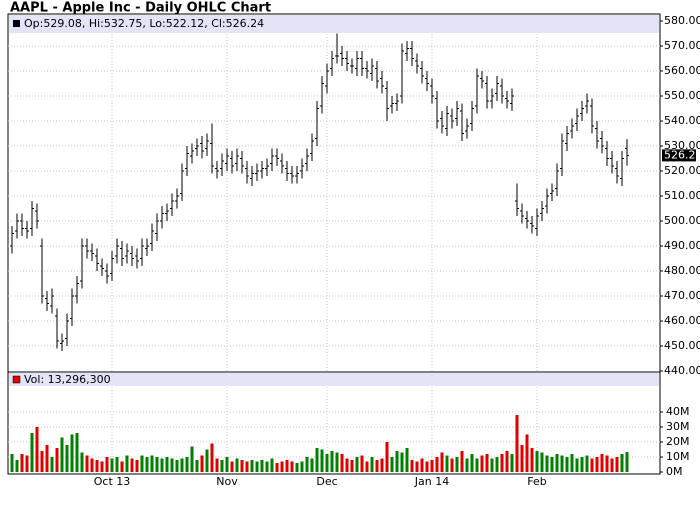 This screenshot has width=700, height=512. Describe the element at coordinates (682, 120) in the screenshot. I see `y-tick-label: 540.00` at that location.